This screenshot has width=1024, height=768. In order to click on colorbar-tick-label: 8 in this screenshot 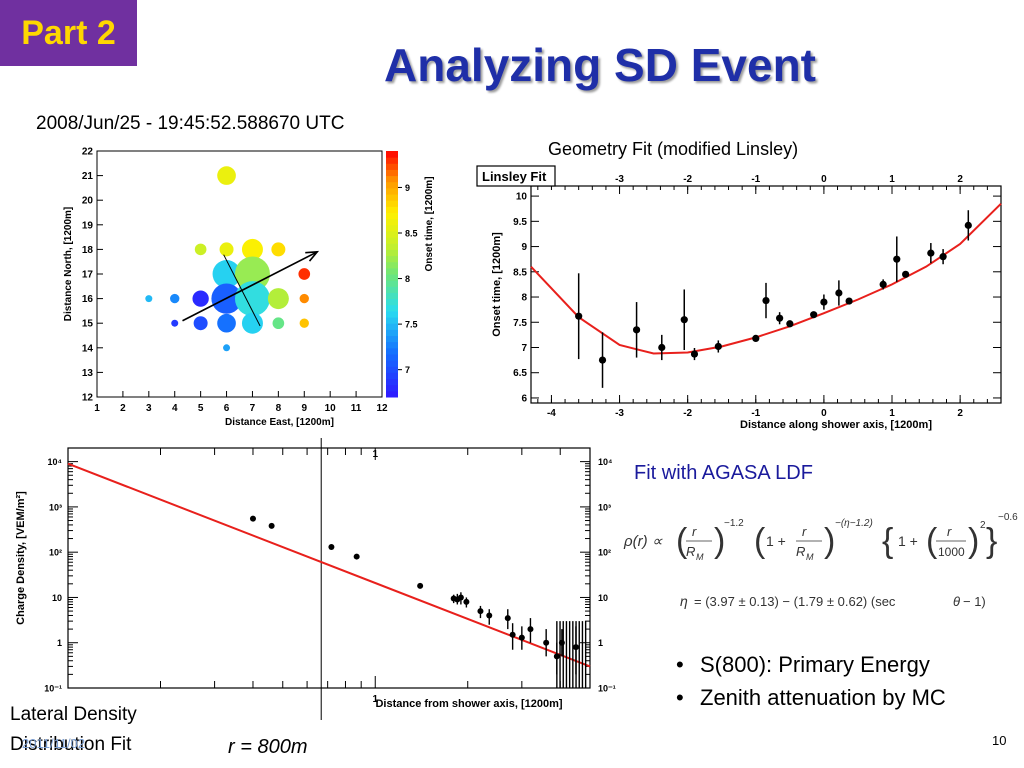, I will do `click(407, 279)`.